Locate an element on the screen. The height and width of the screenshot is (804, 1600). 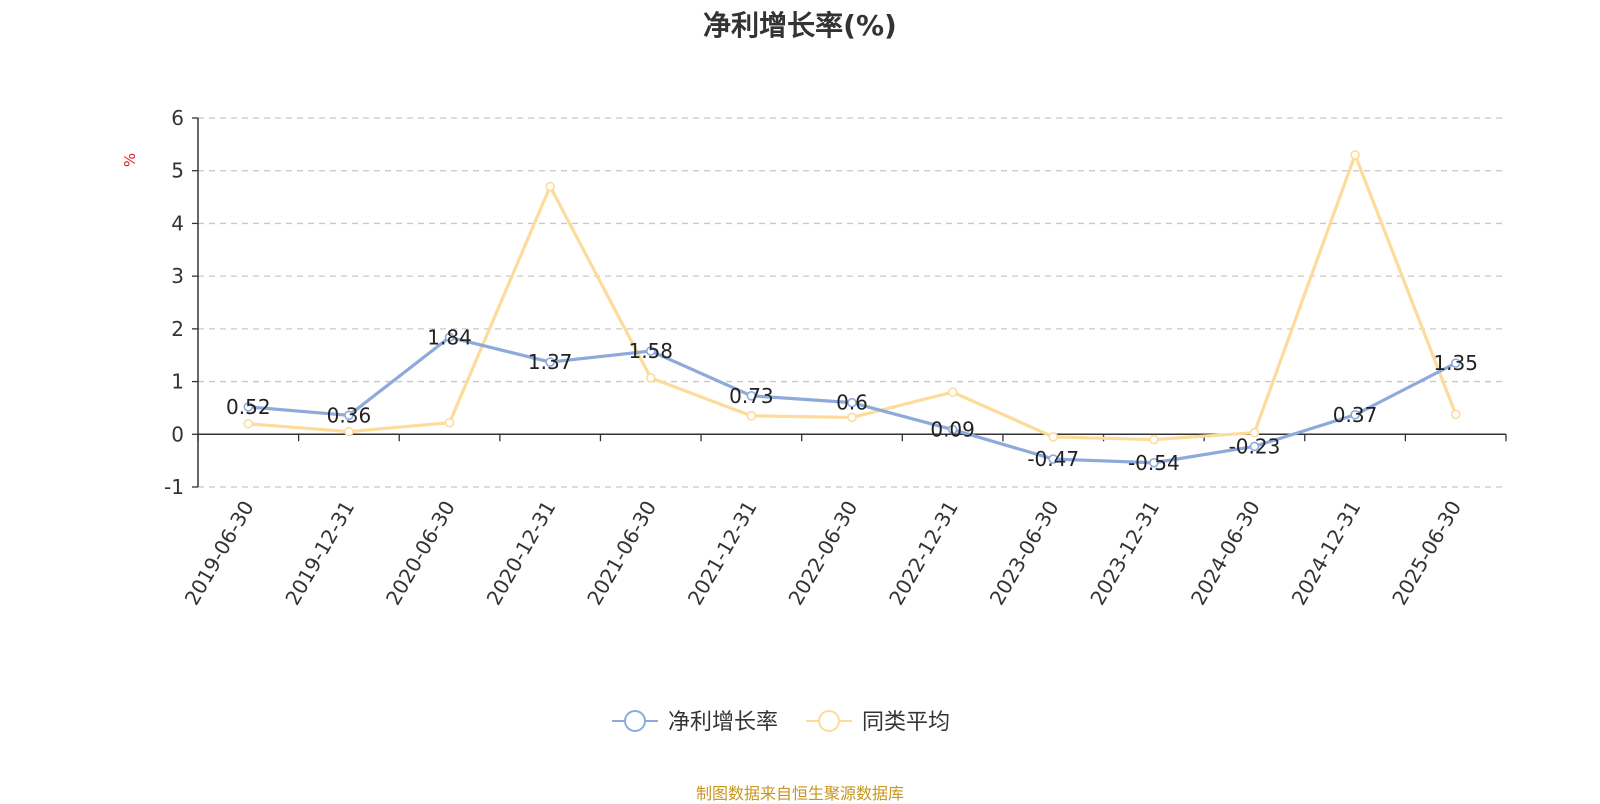
data-label: 1.37 is located at coordinates (550, 362).